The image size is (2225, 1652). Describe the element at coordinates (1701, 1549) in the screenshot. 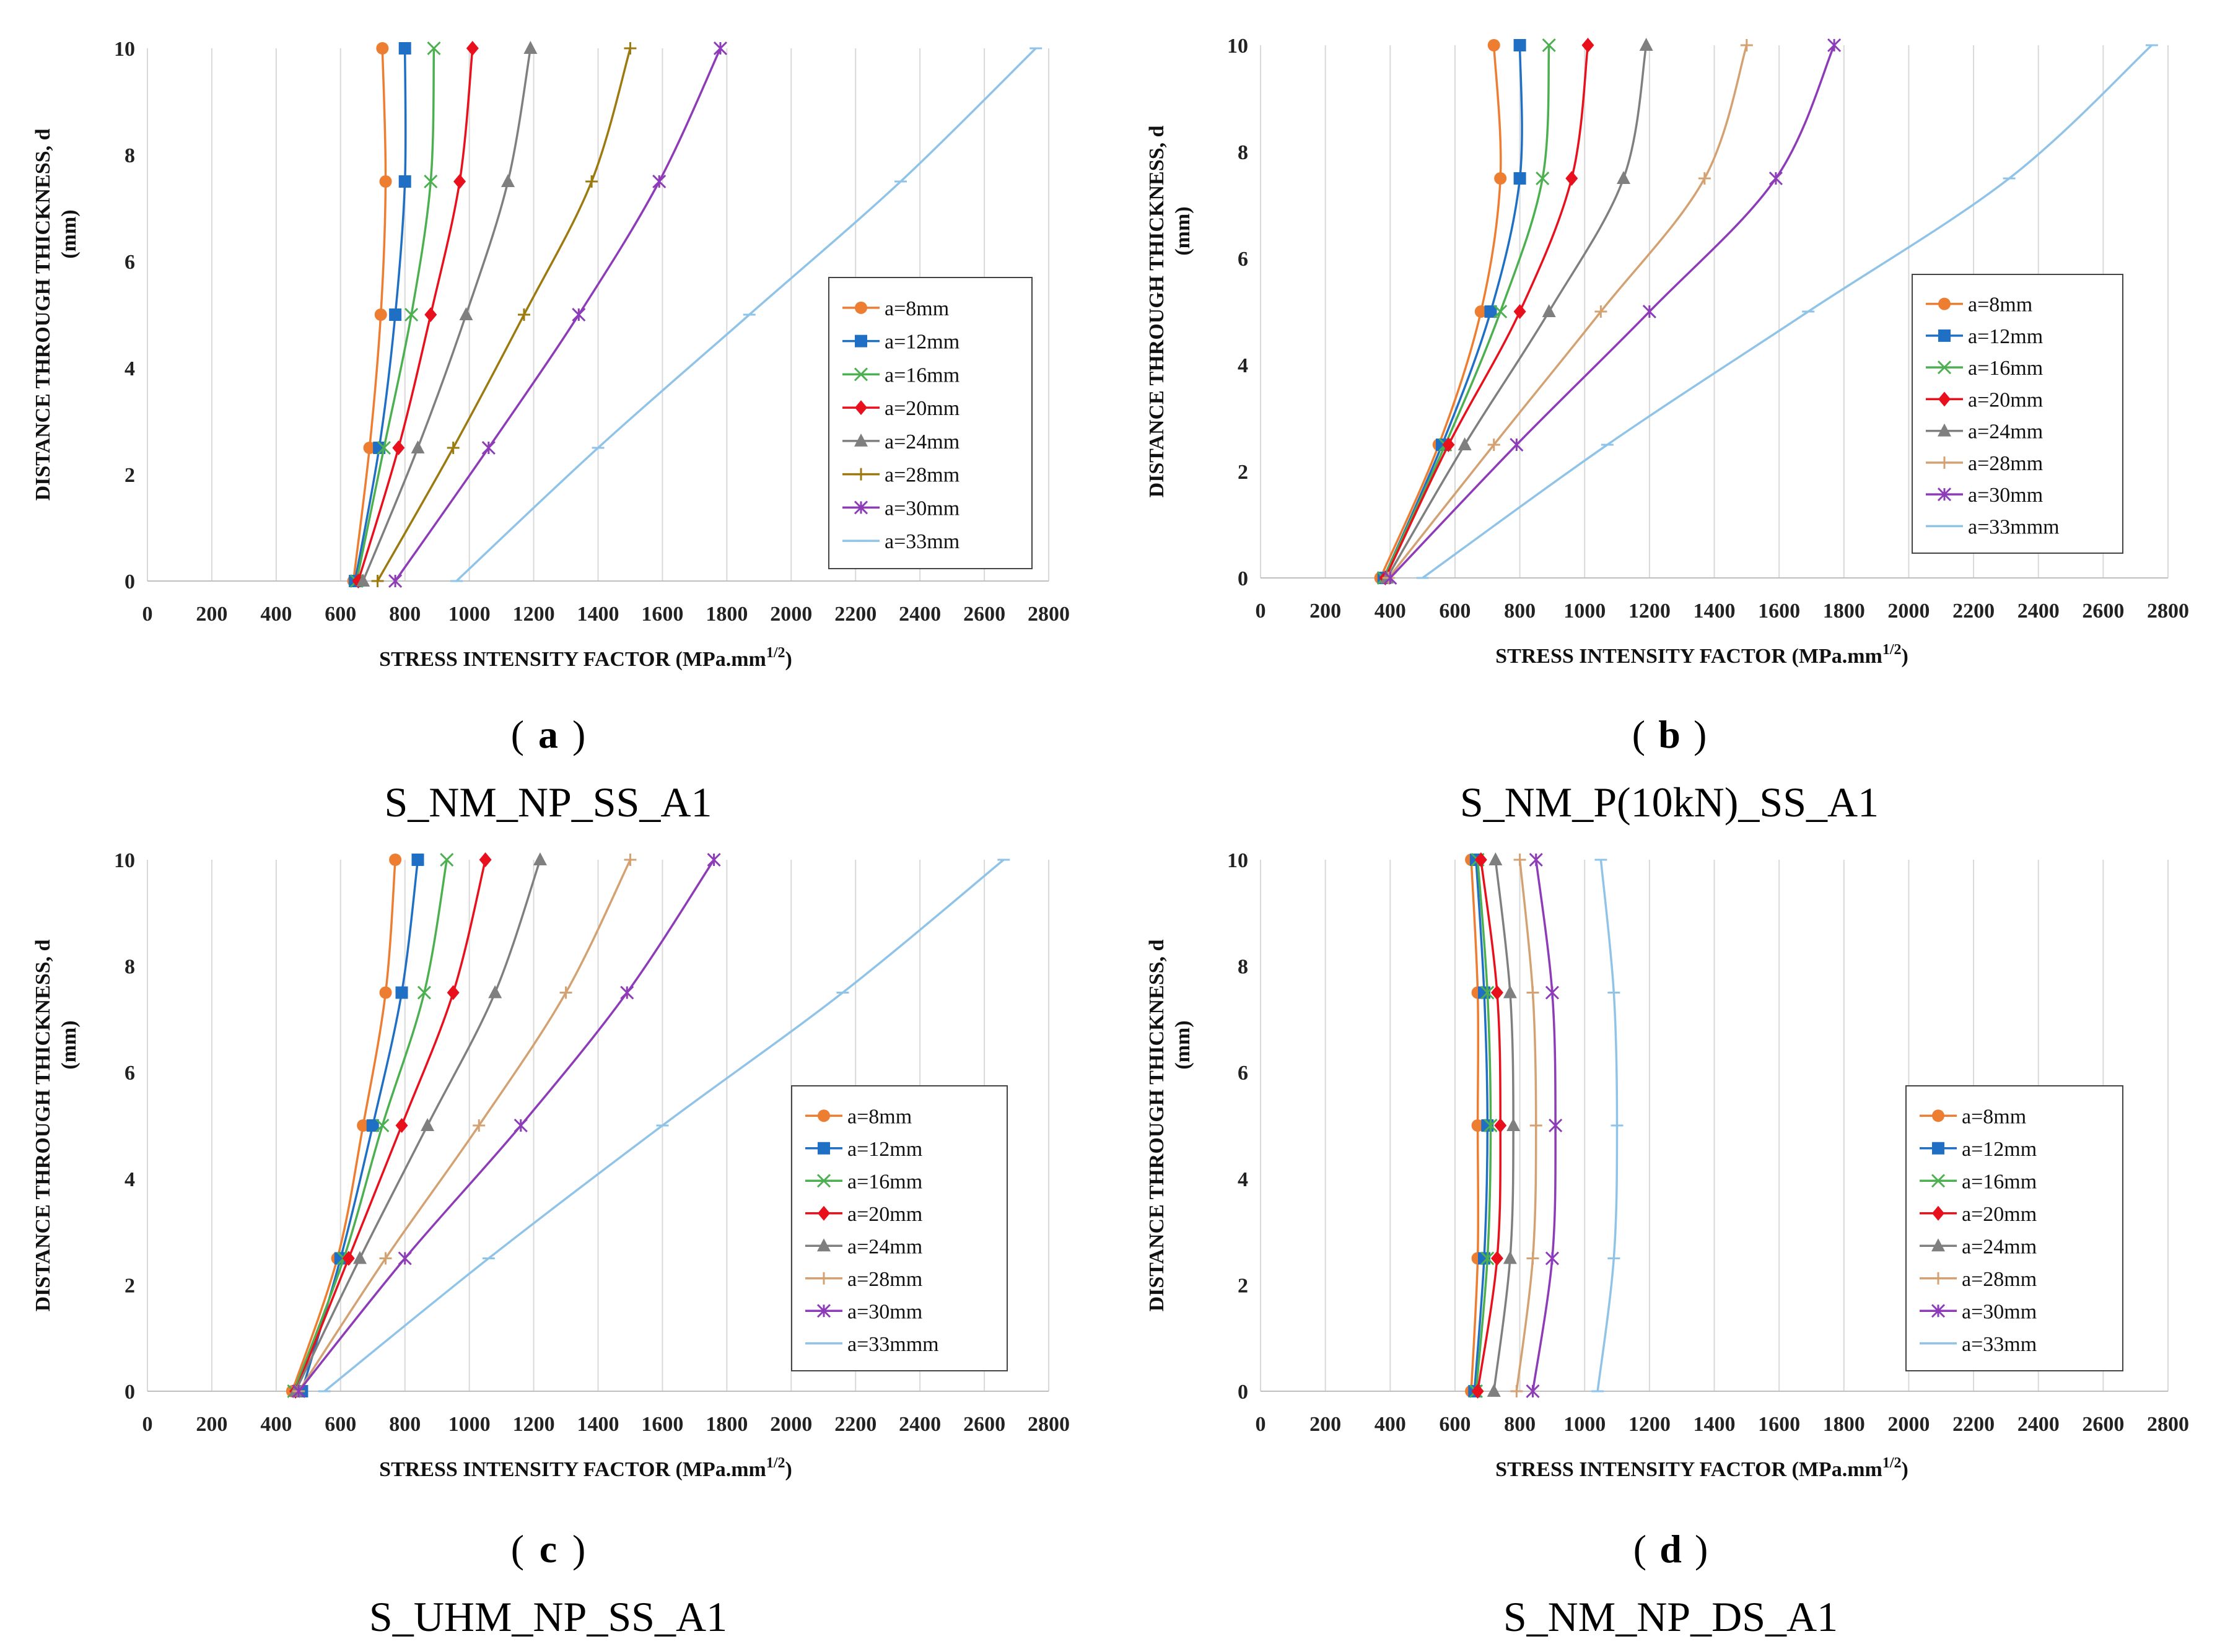

I see `panel-letter-paren-close-d: )` at that location.